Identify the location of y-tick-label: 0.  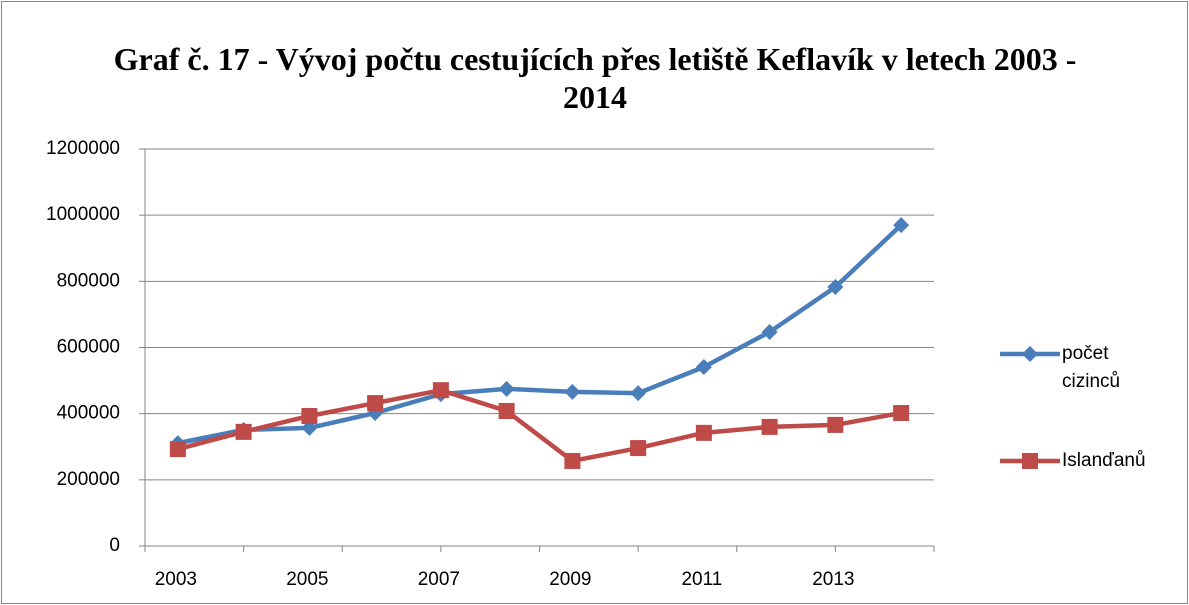
(114, 545).